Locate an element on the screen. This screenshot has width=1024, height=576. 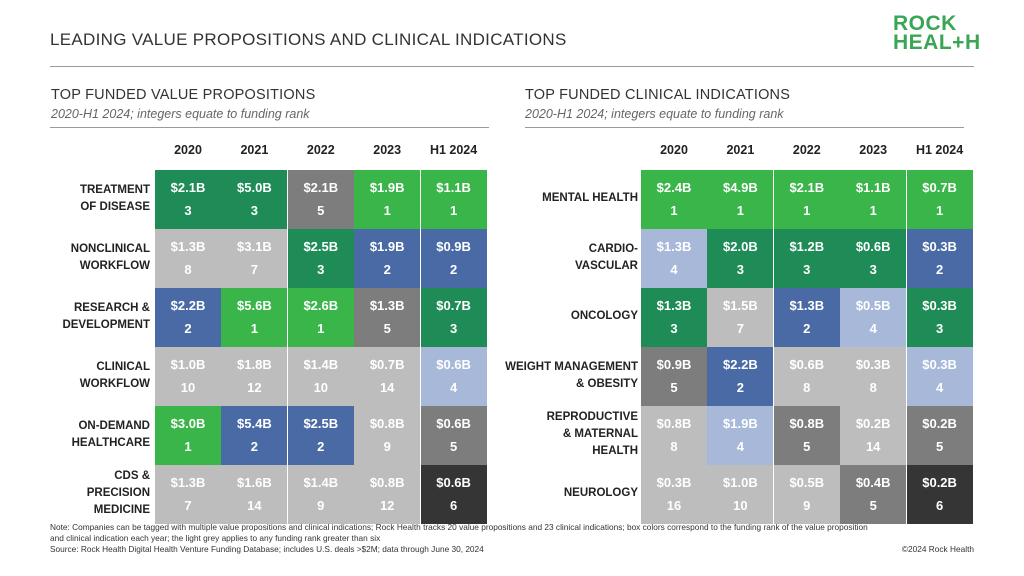
value-proposition-cell: $1.9B 2 is located at coordinates (387, 258).